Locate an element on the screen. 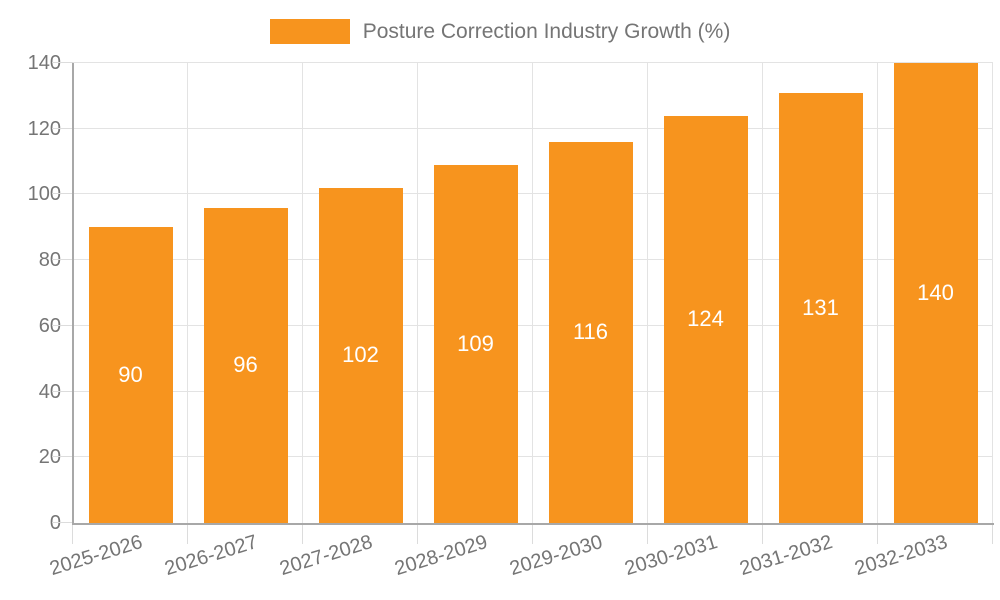  bar: 96 is located at coordinates (245, 365).